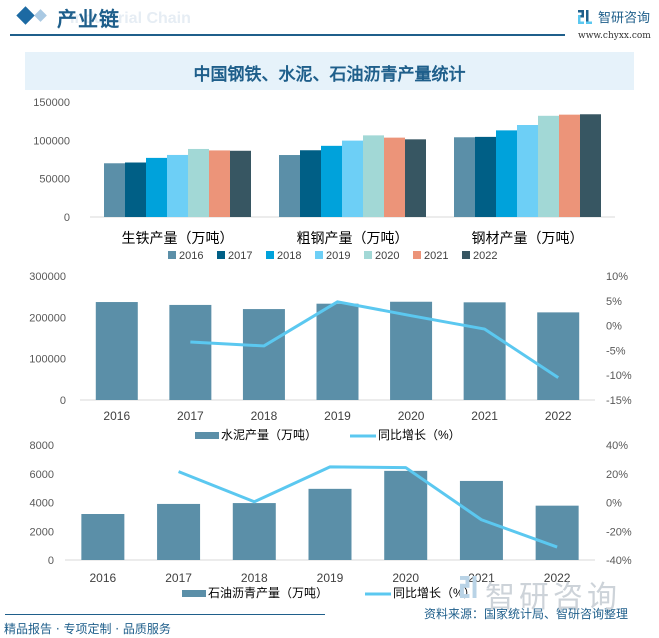  What do you see at coordinates (191, 256) in the screenshot?
I see `legend-label: 2016` at bounding box center [191, 256].